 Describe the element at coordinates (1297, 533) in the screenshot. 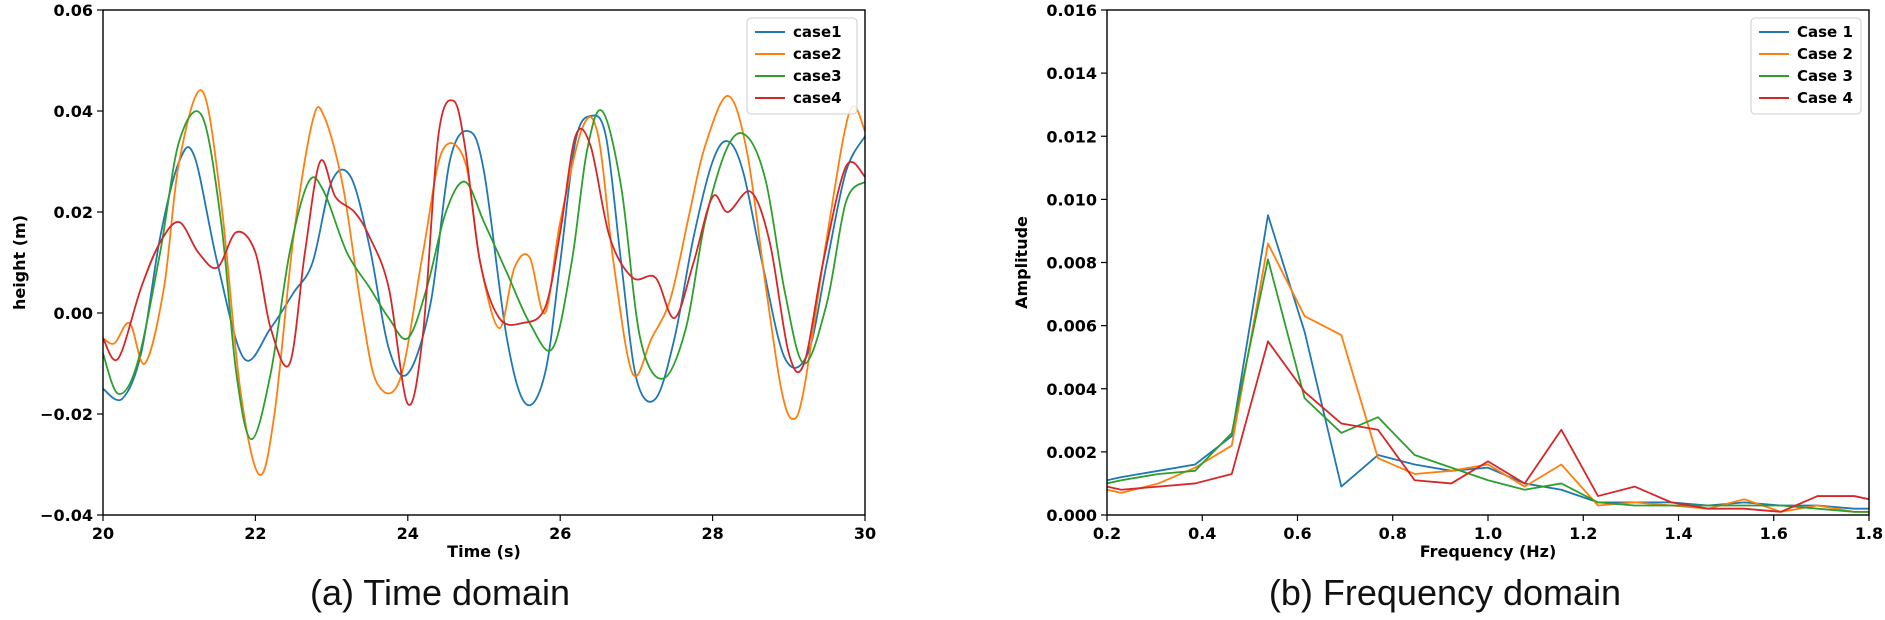

I see `x-tick-label: 0.6` at that location.